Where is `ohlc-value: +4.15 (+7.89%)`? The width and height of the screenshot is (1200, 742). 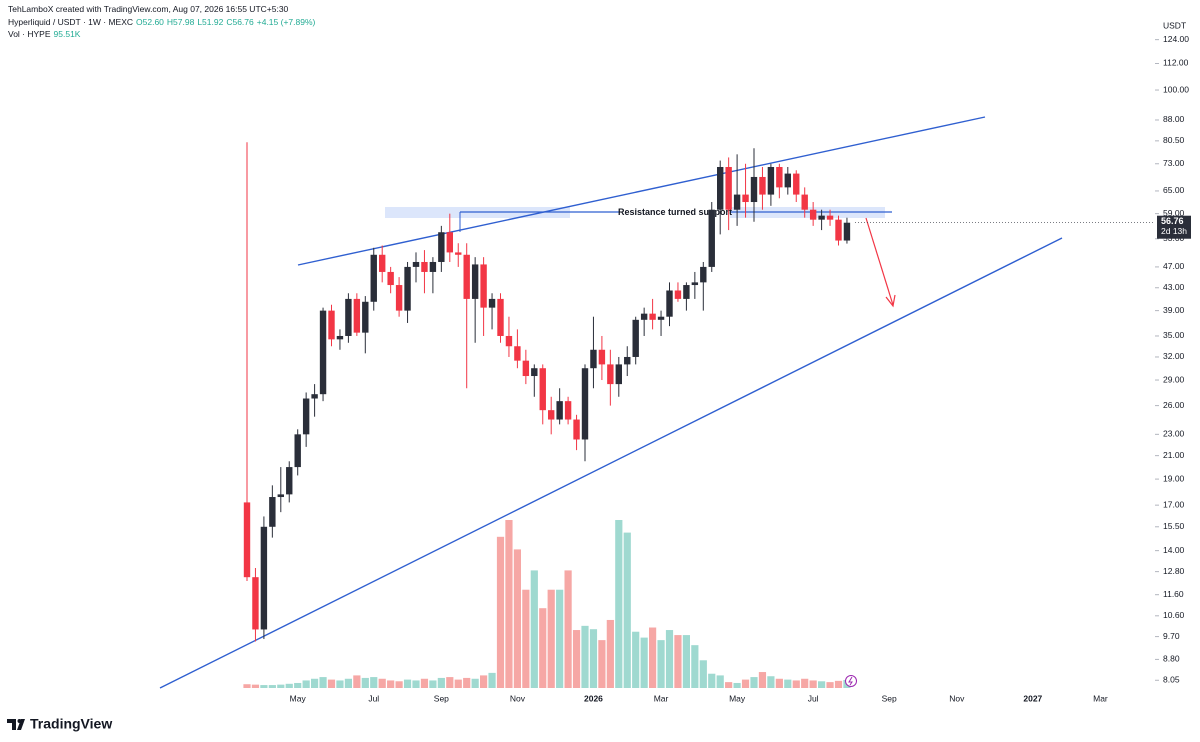 ohlc-value: +4.15 (+7.89%) is located at coordinates (286, 21).